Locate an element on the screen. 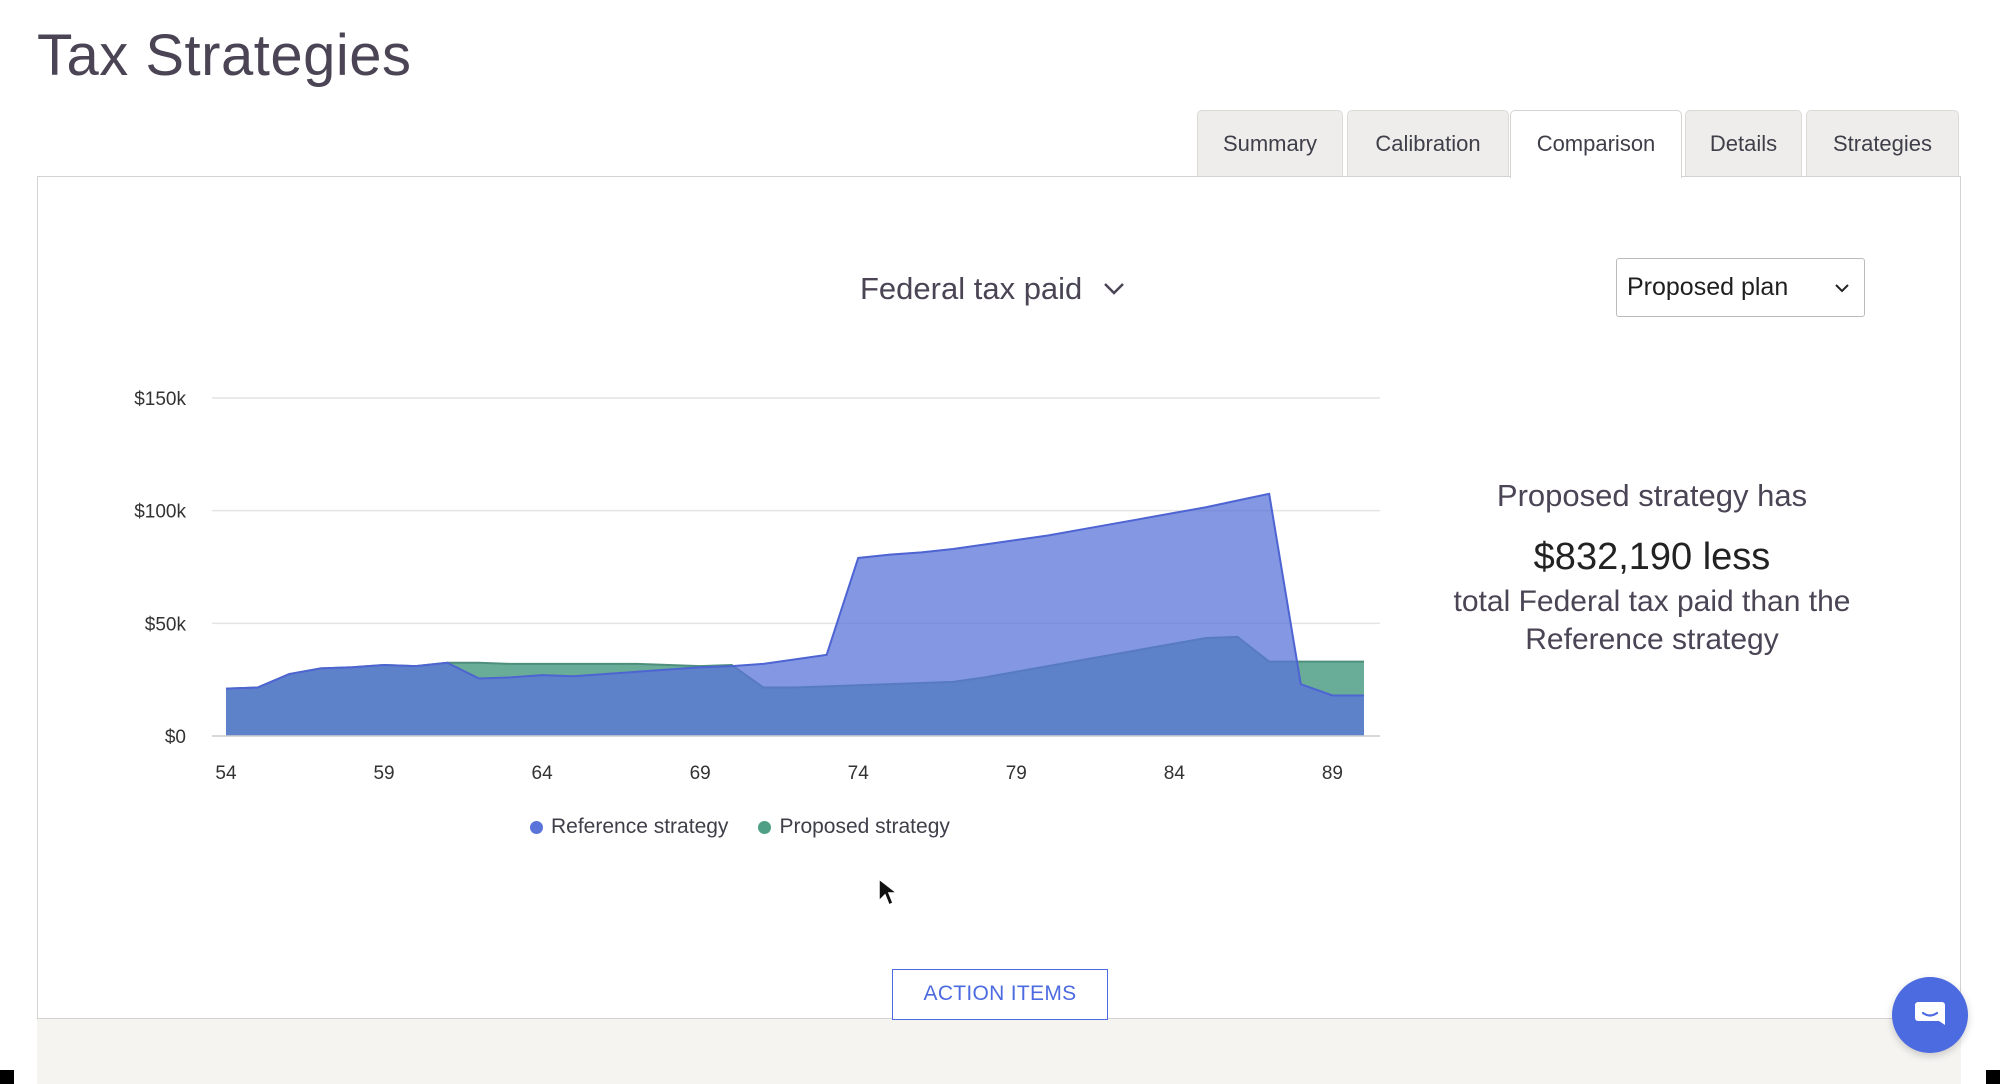 The height and width of the screenshot is (1084, 2000). summary-amount: $832,190 less is located at coordinates (1652, 557).